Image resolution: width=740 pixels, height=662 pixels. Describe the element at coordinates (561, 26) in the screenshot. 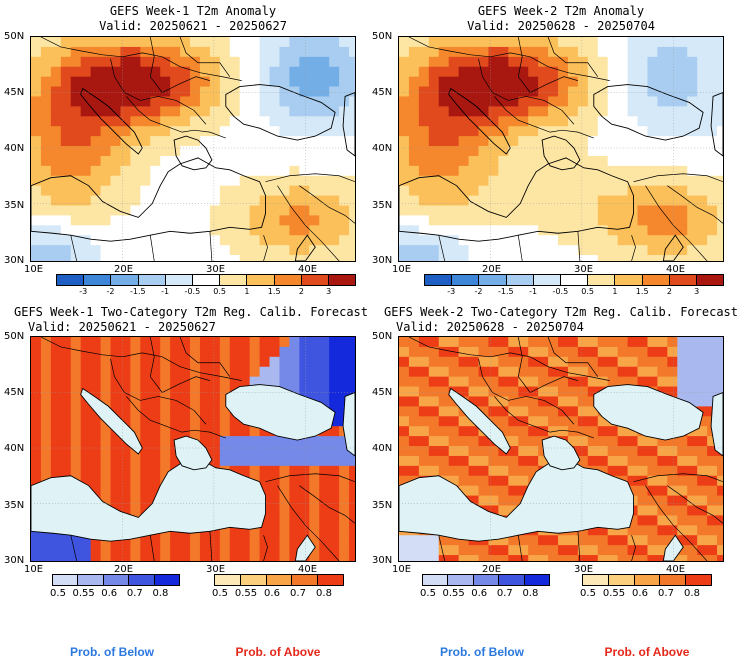

I see `panel-2-valid: Valid: 20250628 - 20250704` at that location.